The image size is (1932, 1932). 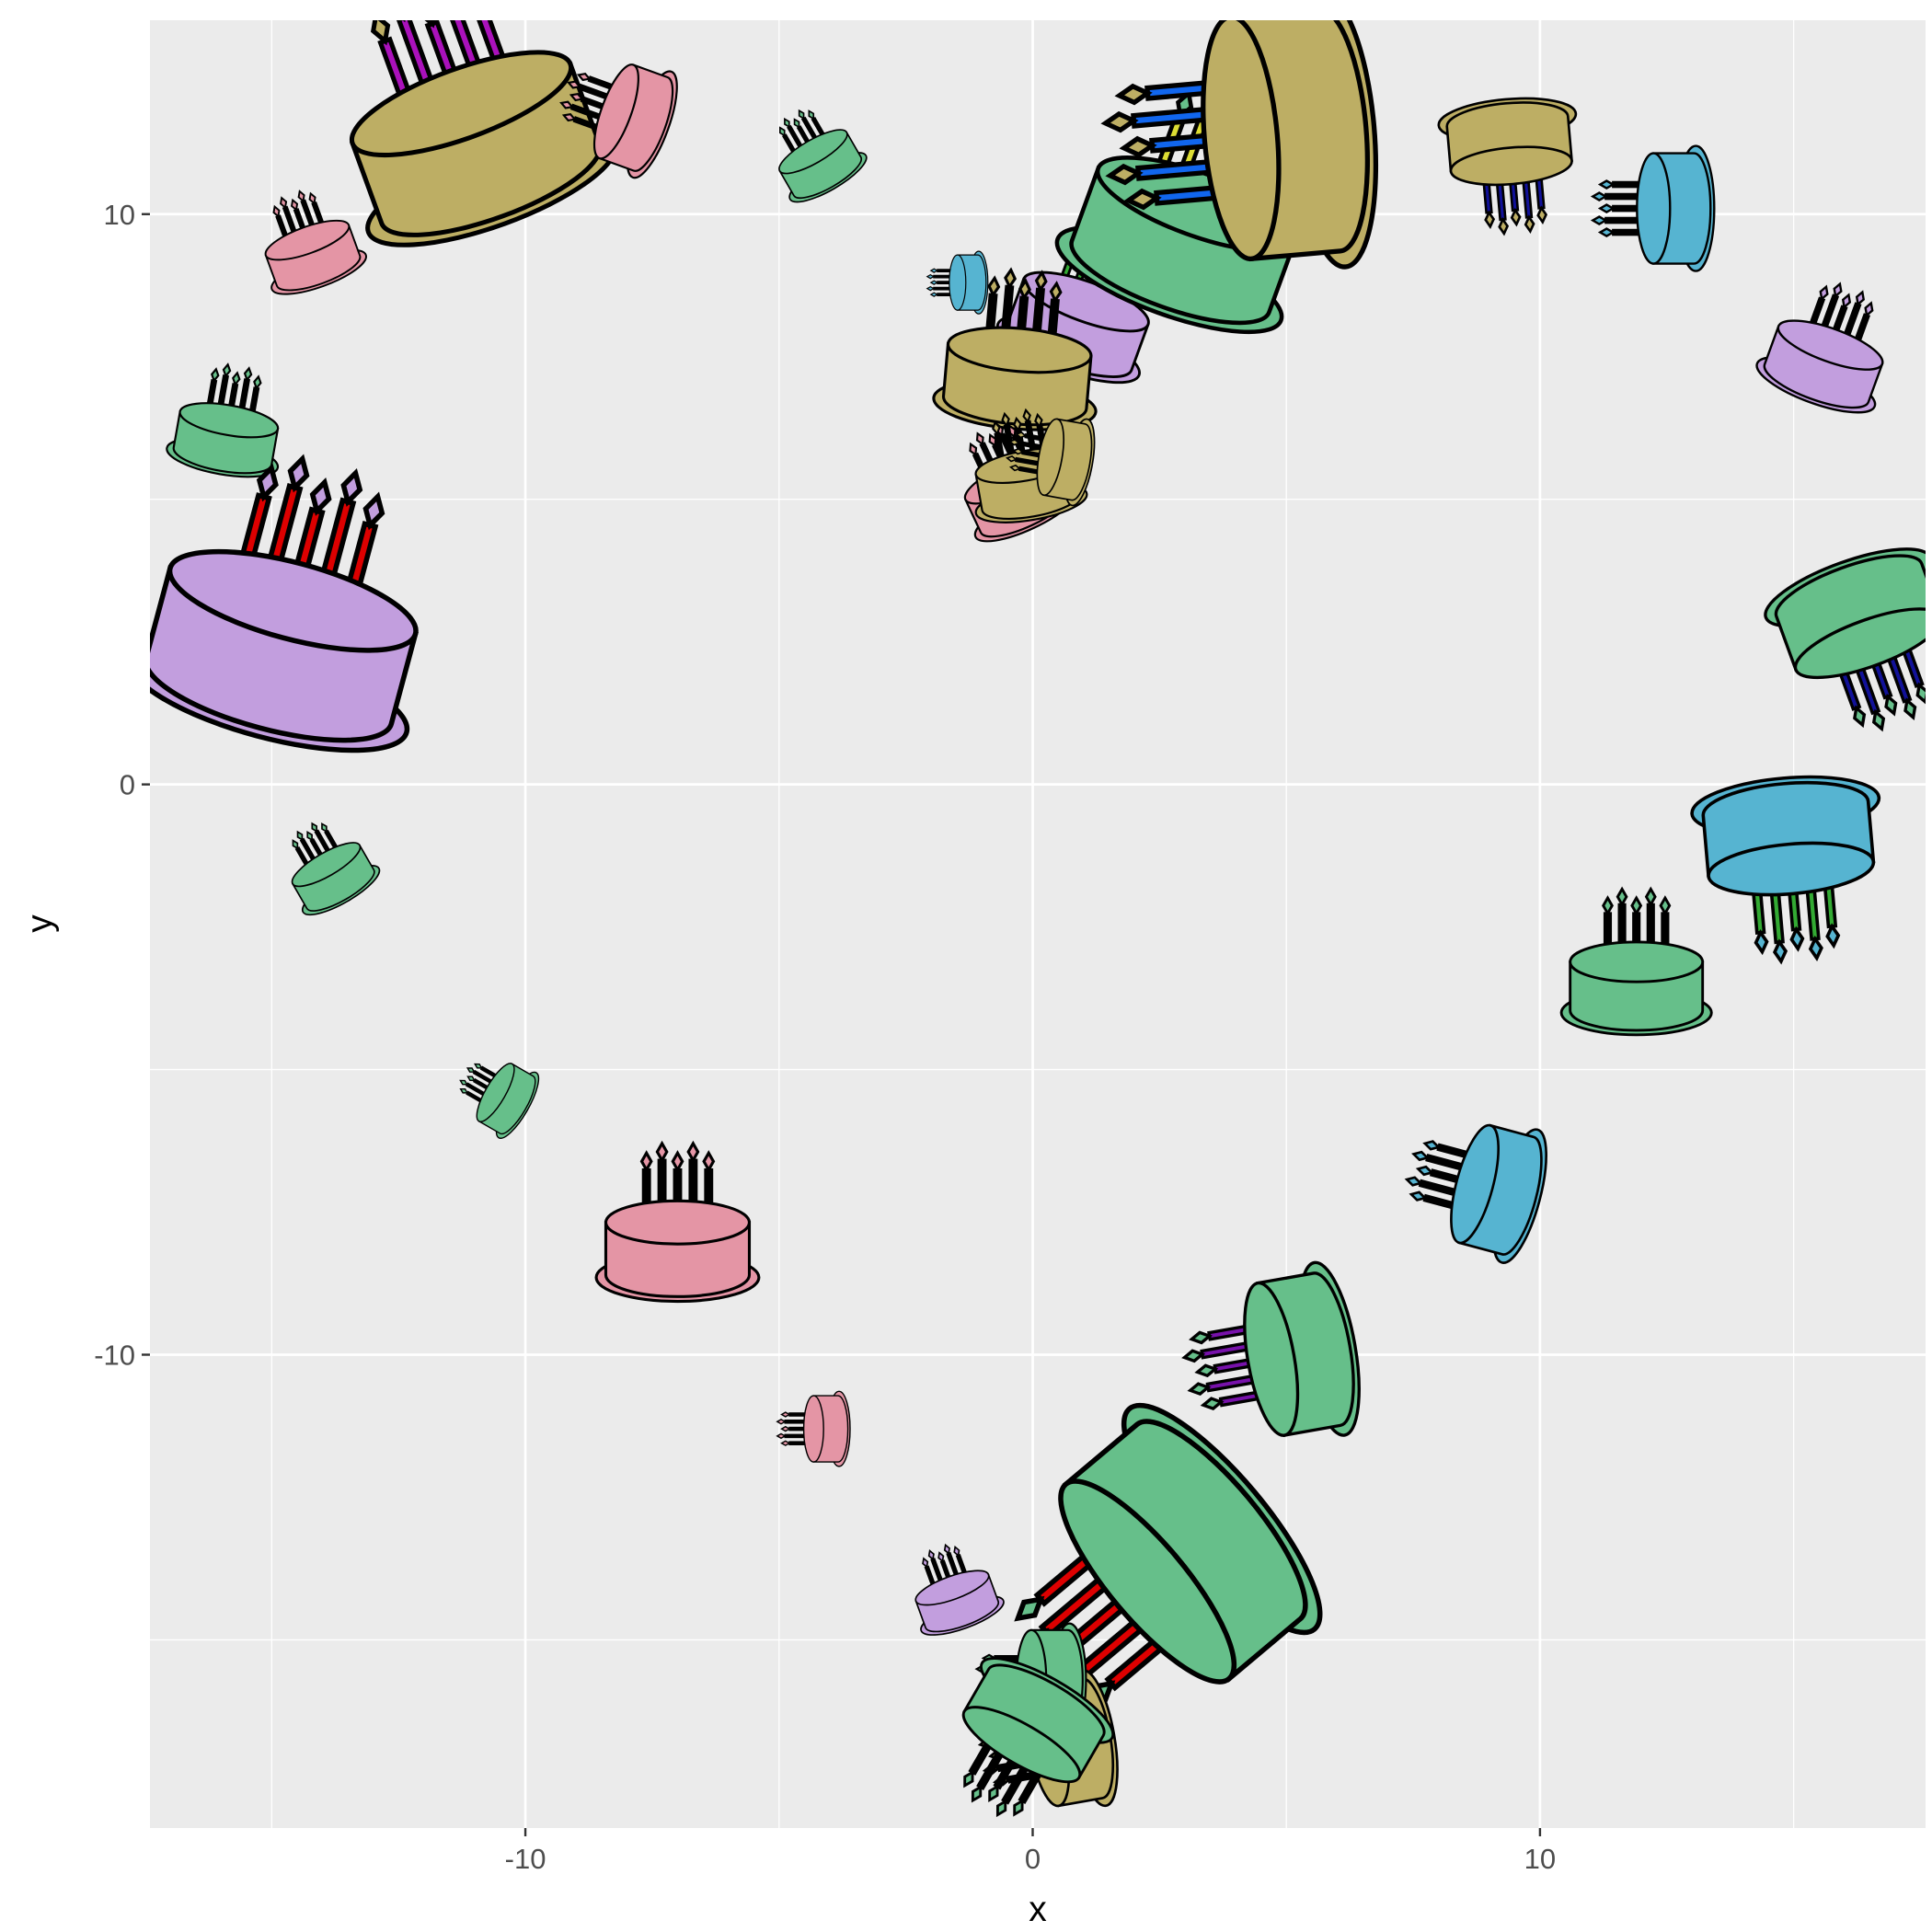 I want to click on y-tick-label: -10, so click(x=114, y=1356).